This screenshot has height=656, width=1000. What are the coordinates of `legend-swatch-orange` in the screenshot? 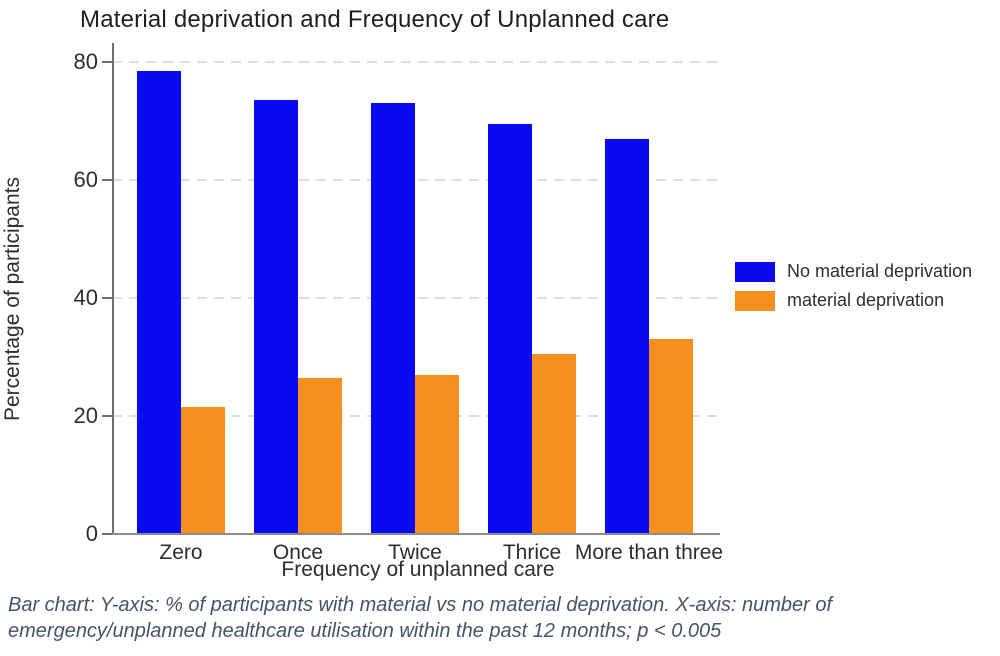 It's located at (755, 300).